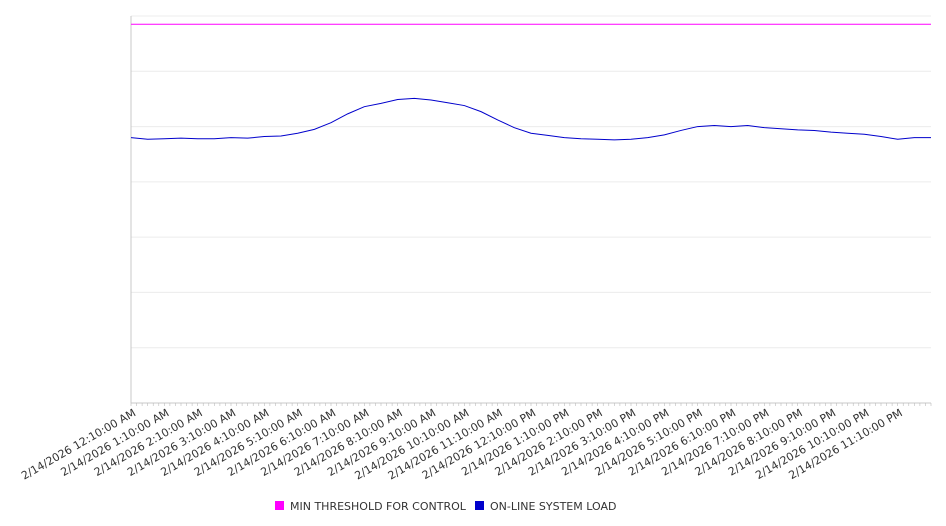 The image size is (946, 526). I want to click on legend-label: ON-LINE SYSTEM LOAD, so click(553, 506).